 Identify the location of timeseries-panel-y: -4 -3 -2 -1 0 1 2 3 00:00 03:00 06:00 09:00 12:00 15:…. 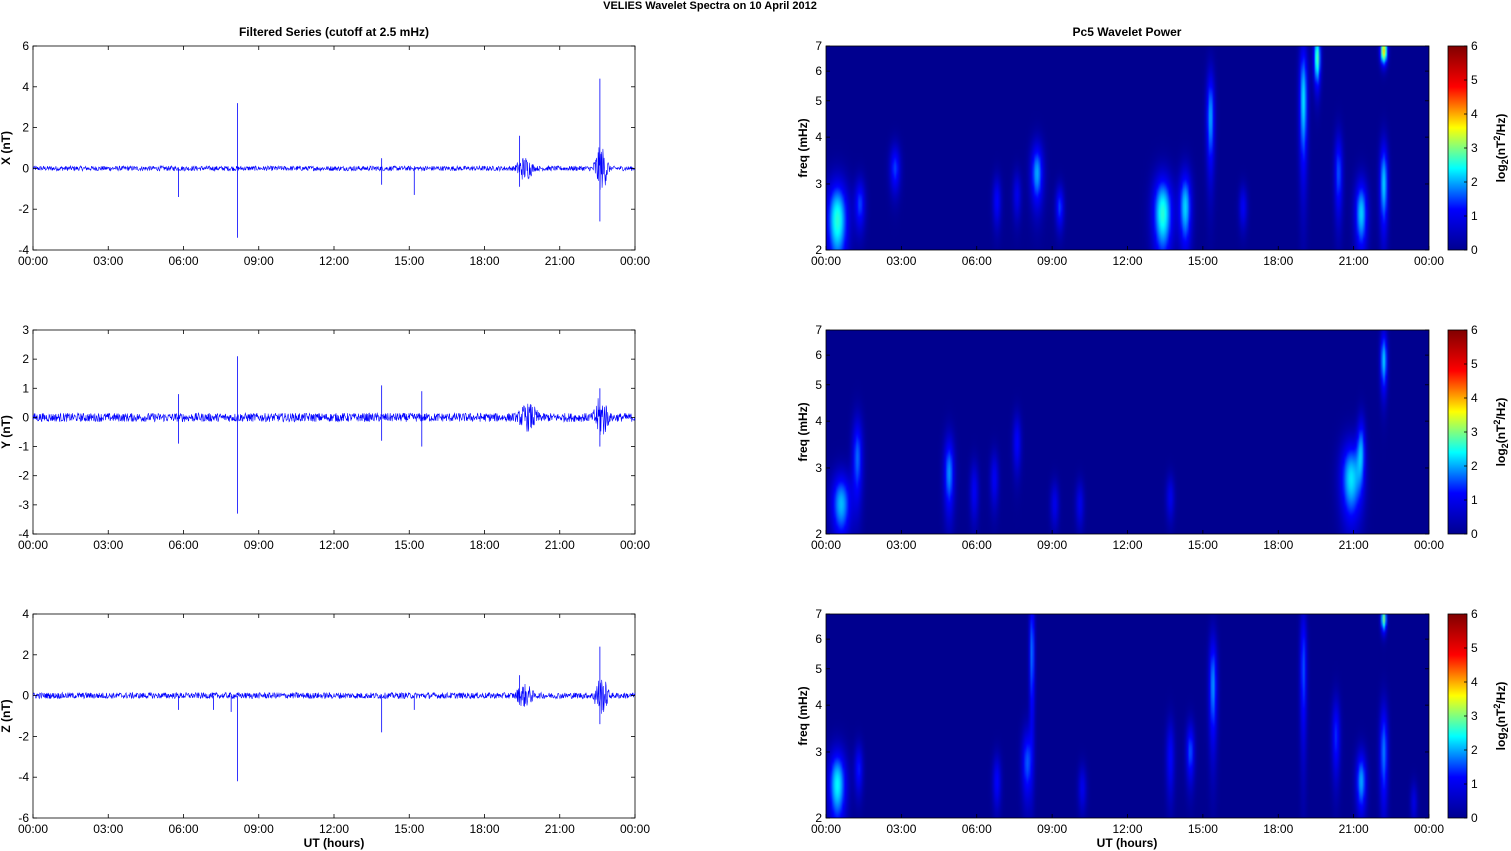
(325, 437).